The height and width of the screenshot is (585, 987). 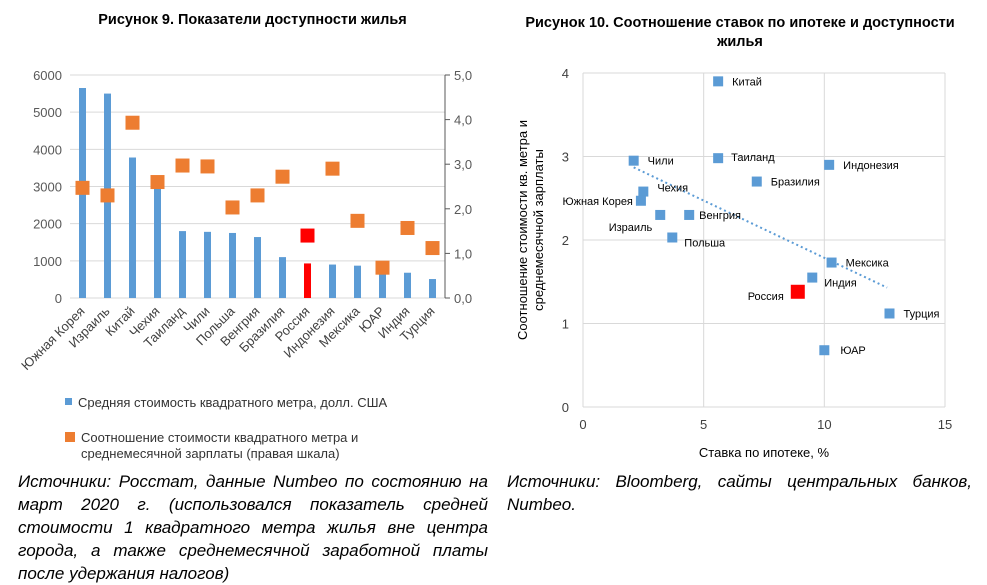 What do you see at coordinates (871, 166) in the screenshot?
I see `point-label: Индонезия` at bounding box center [871, 166].